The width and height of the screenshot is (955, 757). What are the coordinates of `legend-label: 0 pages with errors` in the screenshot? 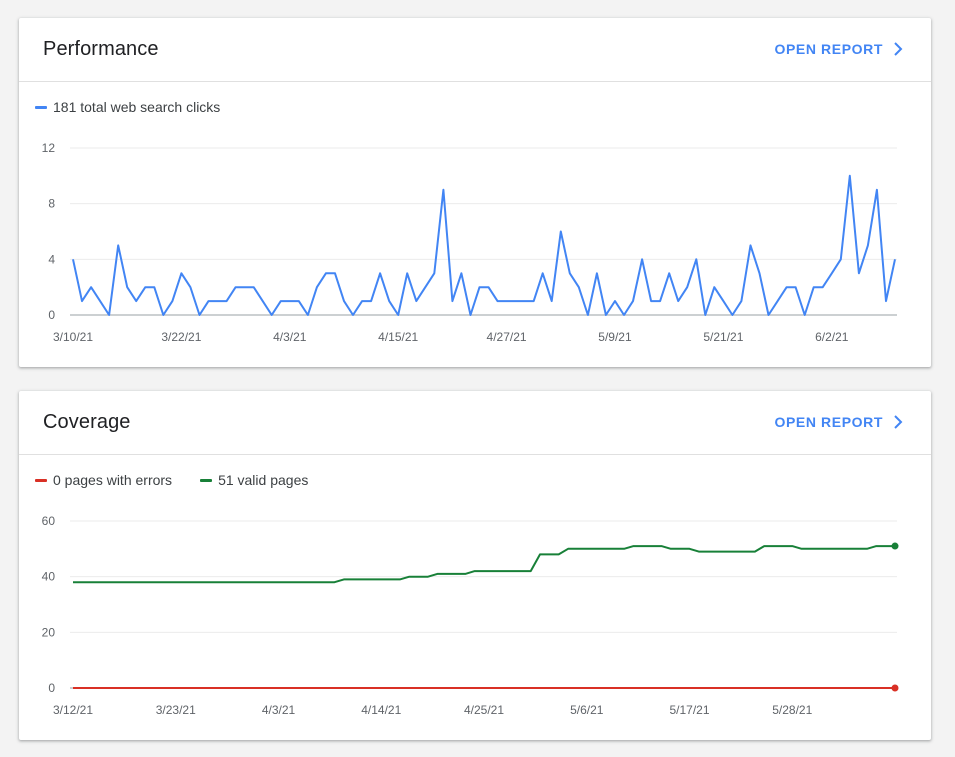 It's located at (113, 480).